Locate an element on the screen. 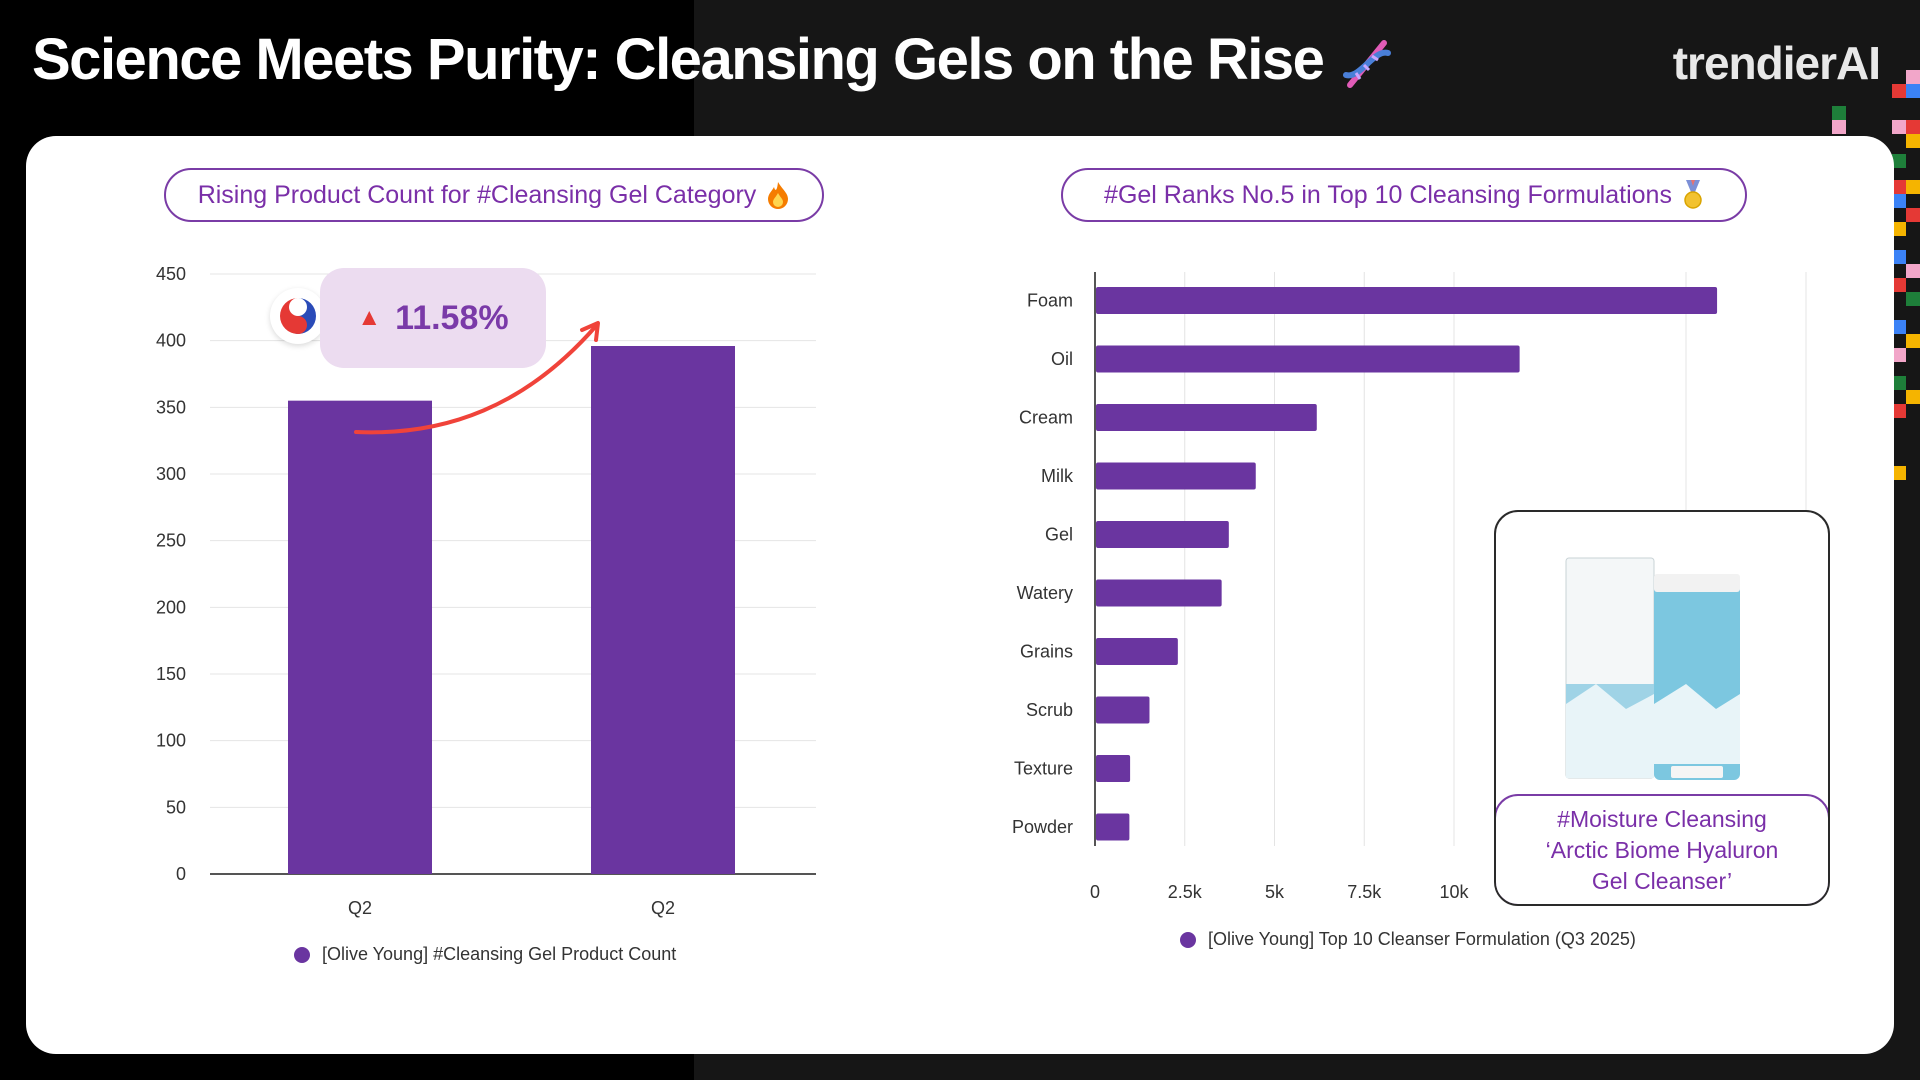  y-tick-label: Oil is located at coordinates (1062, 359).